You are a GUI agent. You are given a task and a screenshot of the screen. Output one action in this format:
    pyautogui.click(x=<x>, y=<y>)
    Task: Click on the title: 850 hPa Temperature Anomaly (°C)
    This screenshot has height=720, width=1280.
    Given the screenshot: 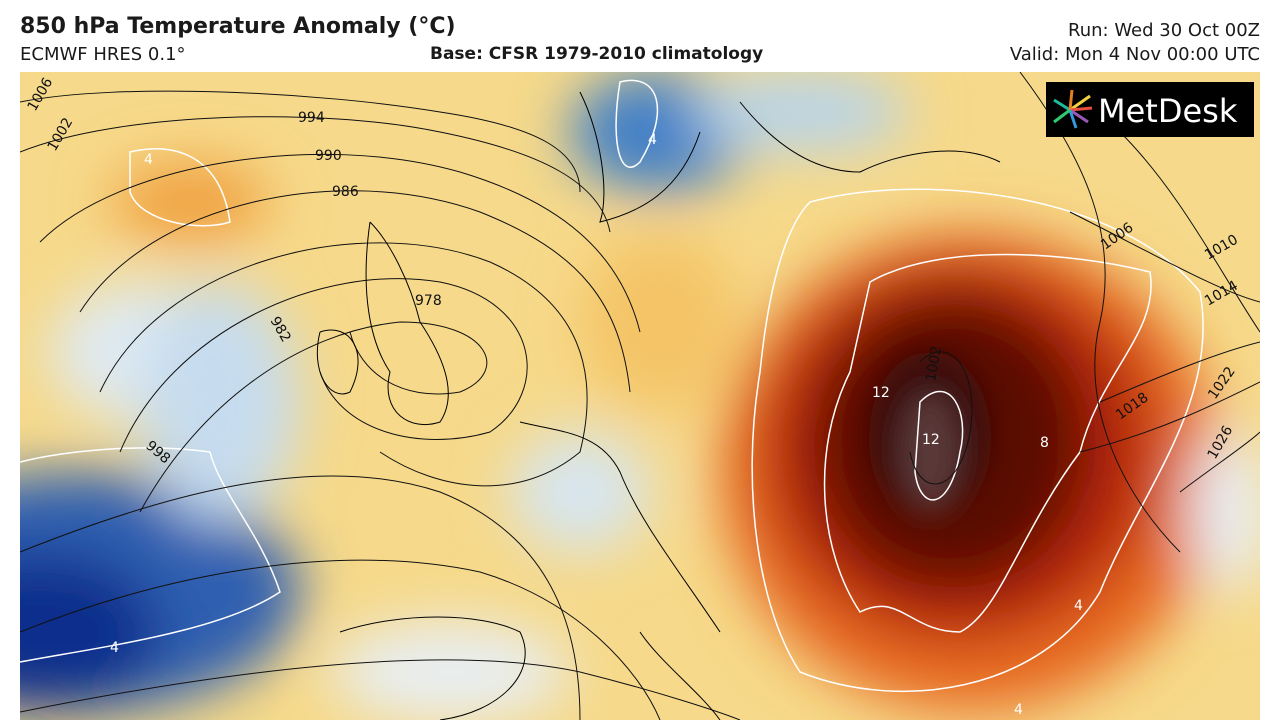 What is the action you would take?
    pyautogui.click(x=238, y=26)
    